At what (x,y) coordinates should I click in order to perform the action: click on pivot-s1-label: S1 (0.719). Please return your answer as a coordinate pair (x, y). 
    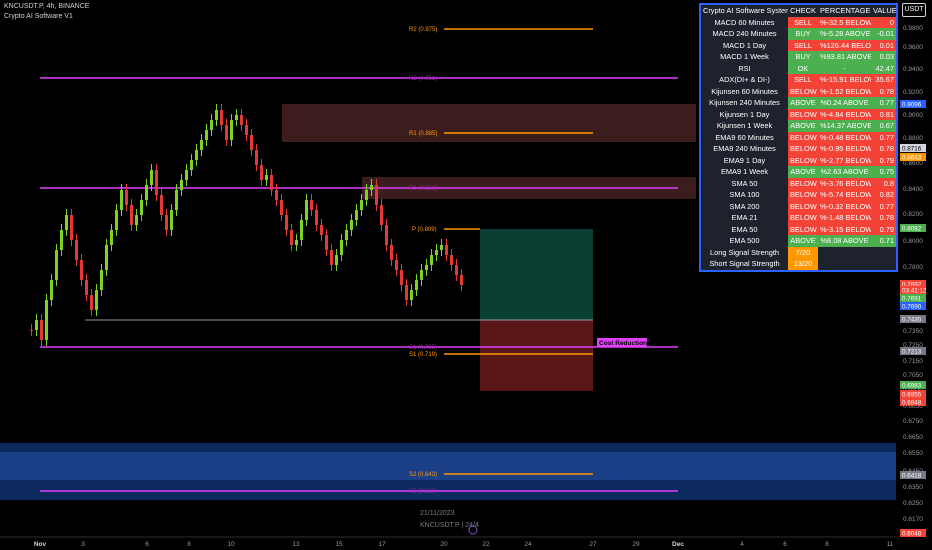
    Looking at the image, I should click on (423, 355).